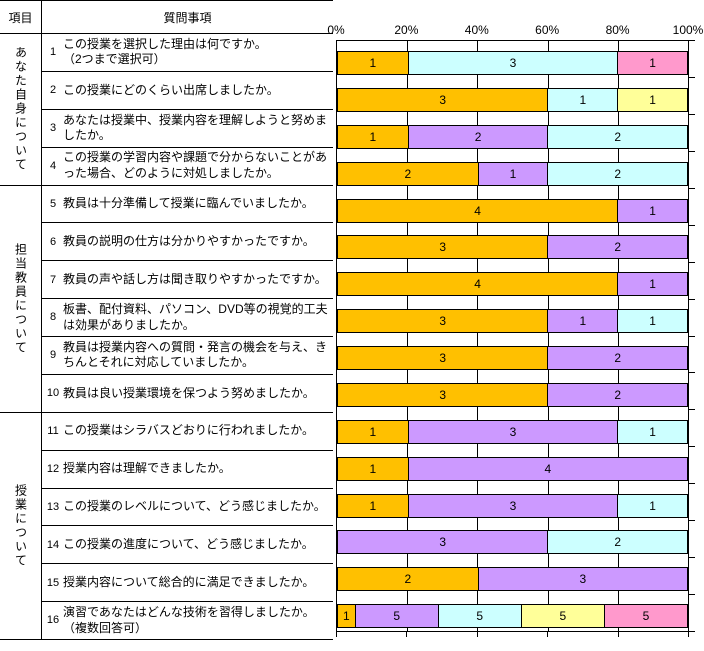 This screenshot has width=704, height=651. I want to click on stacked-bar: 3 1 1, so click(512, 99).